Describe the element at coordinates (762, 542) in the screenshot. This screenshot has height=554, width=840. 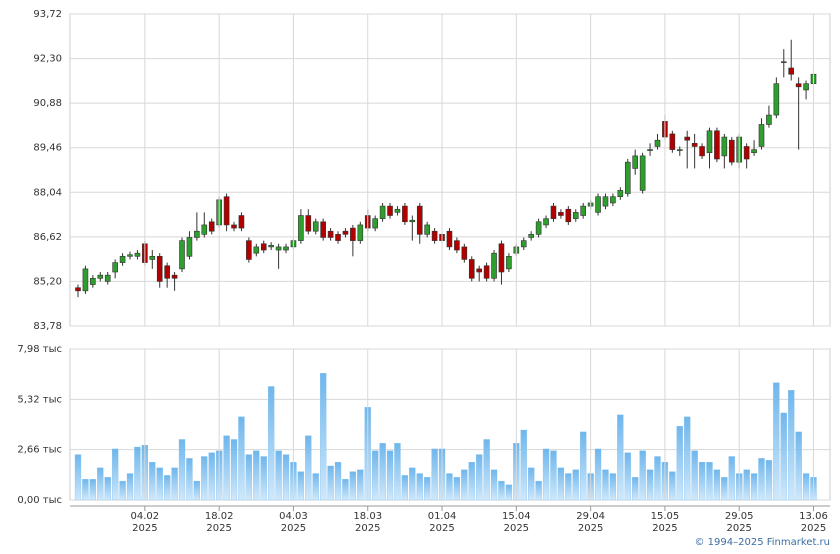
I see `copyright: © 1994–2025 Finmarket.ru` at that location.